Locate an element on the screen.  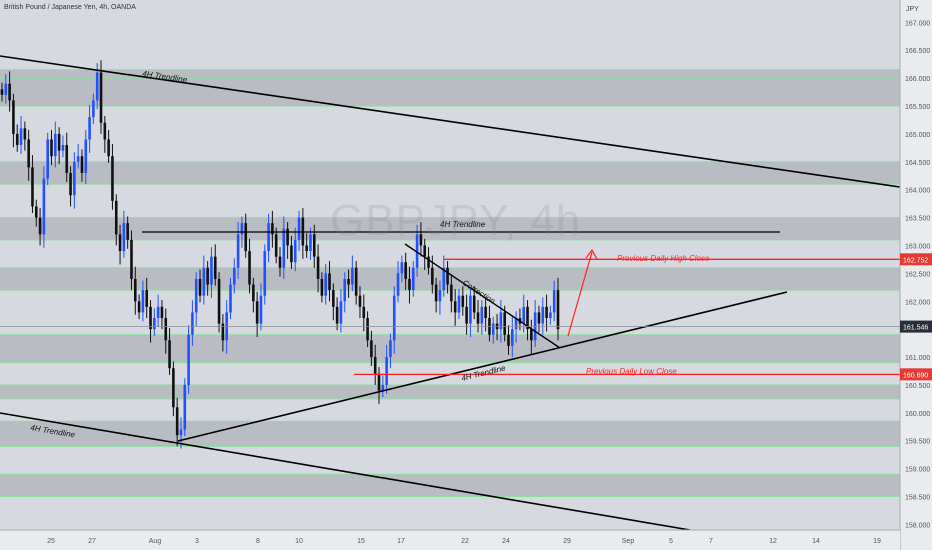
y-tick-label: 160.500 is located at coordinates (917, 386).